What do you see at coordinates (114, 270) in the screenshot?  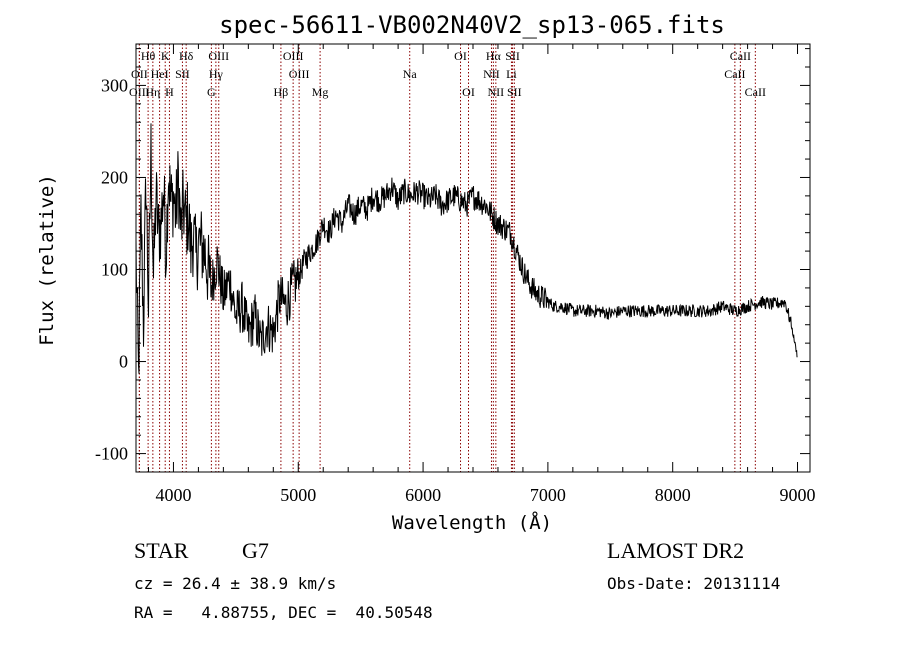 I see `y-tick-label: 100` at bounding box center [114, 270].